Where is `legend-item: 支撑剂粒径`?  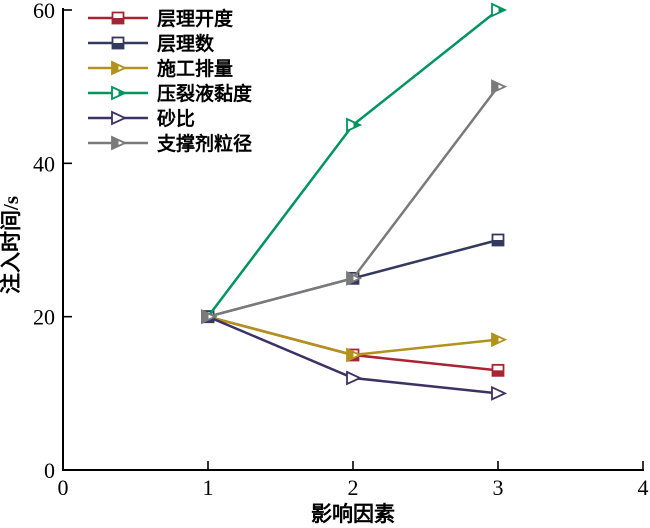 legend-item: 支撑剂粒径 is located at coordinates (170, 143).